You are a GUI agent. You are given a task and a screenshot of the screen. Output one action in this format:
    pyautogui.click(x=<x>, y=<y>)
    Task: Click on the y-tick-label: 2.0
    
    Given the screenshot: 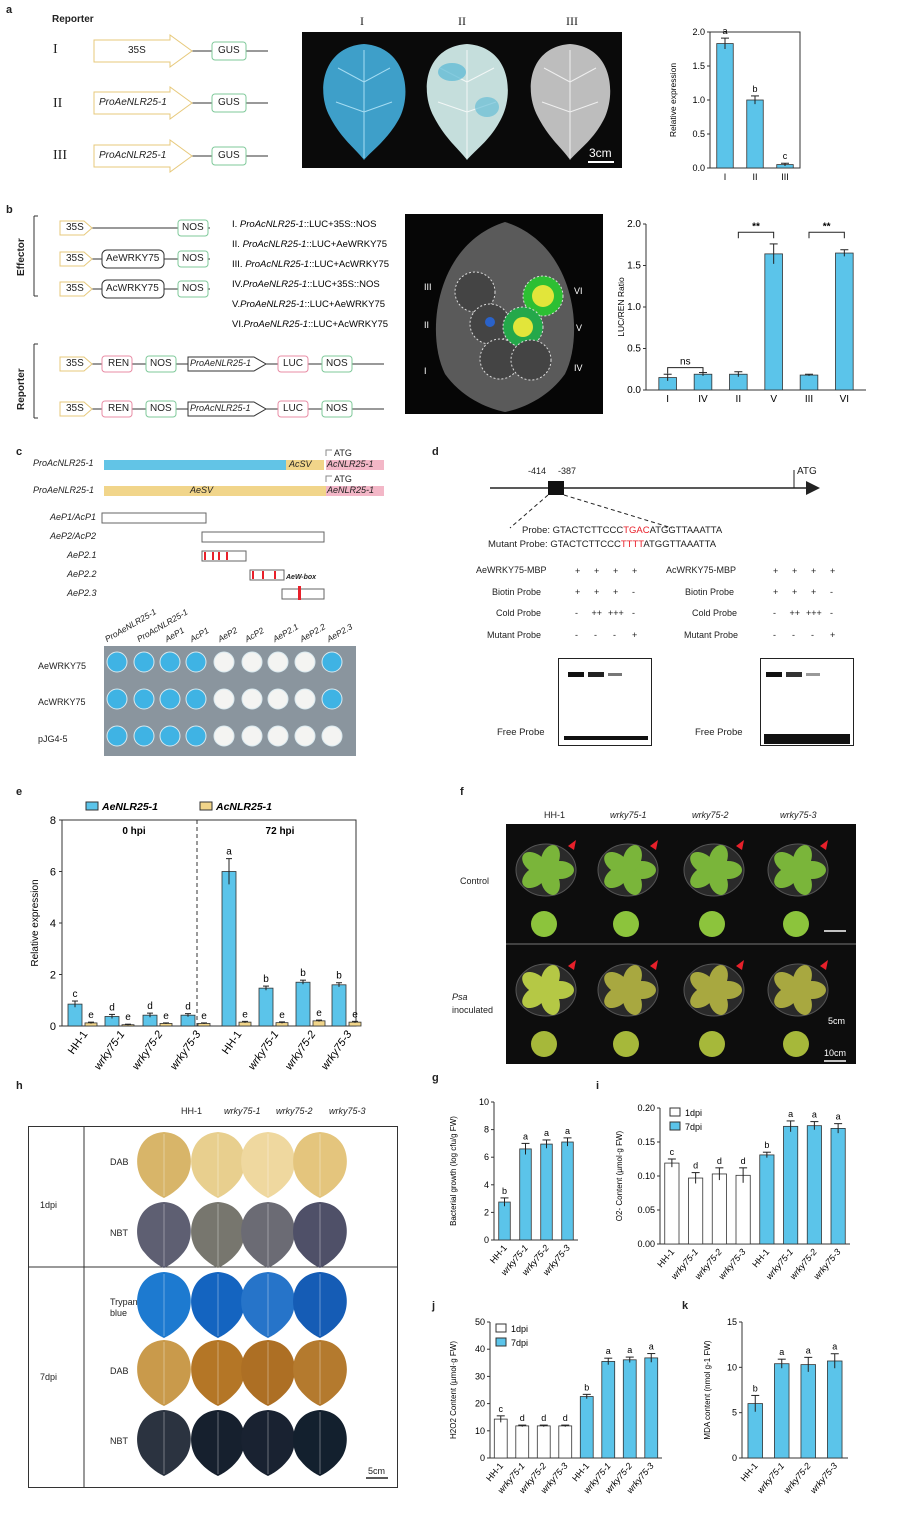 What is the action you would take?
    pyautogui.click(x=698, y=32)
    